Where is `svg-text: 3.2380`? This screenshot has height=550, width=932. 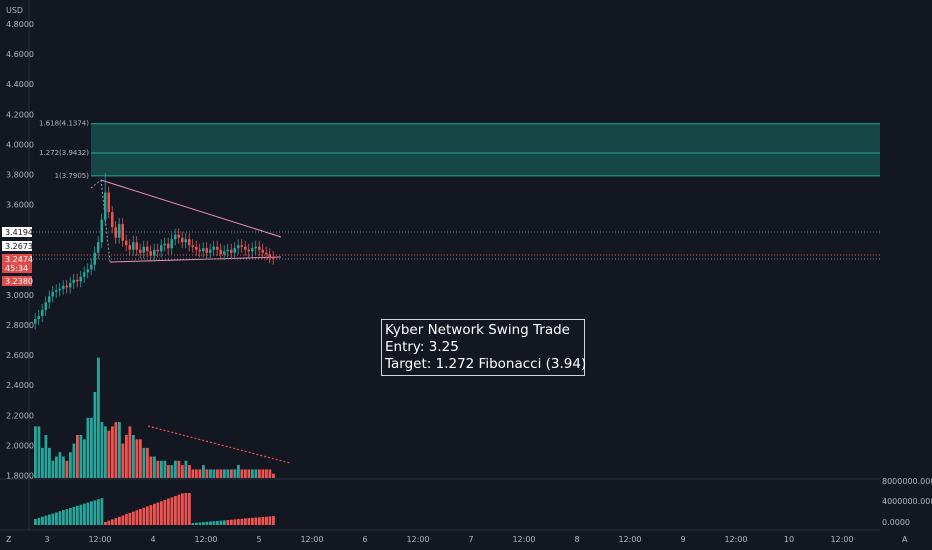 svg-text: 3.2380 is located at coordinates (19, 281).